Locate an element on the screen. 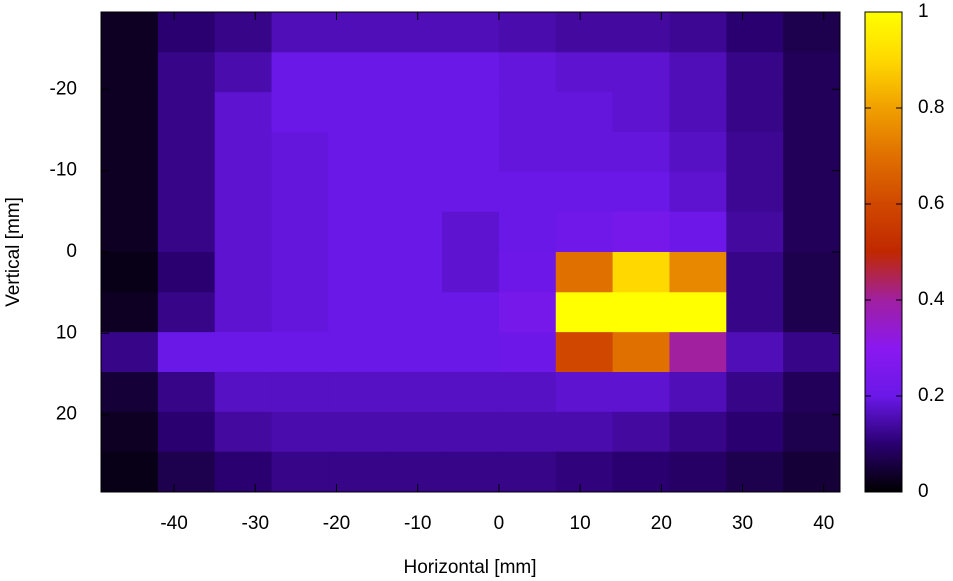  x-tick-label: -30 is located at coordinates (255, 523).